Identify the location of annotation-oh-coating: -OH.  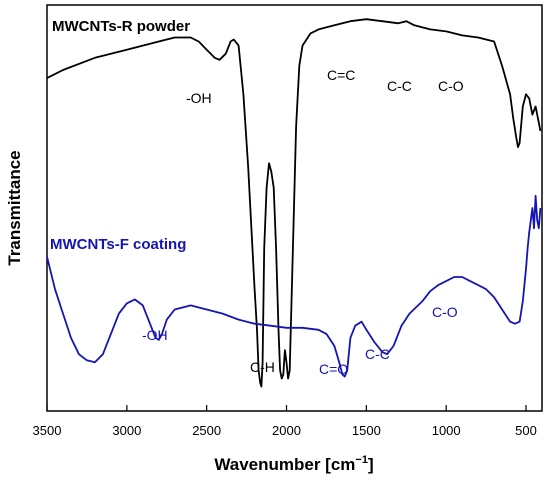
(155, 335).